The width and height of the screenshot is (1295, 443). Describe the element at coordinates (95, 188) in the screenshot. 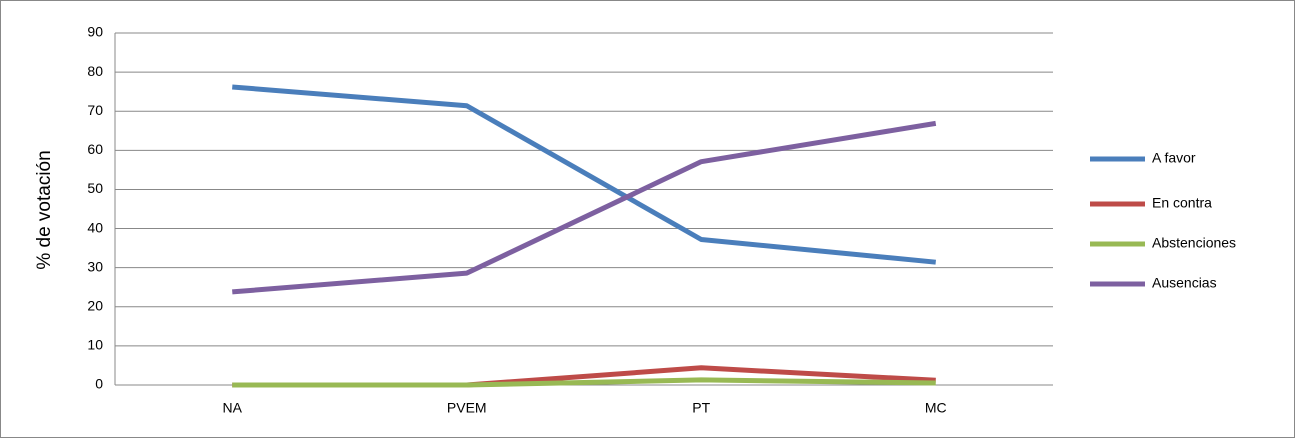

I see `y-tick-label: 50` at that location.